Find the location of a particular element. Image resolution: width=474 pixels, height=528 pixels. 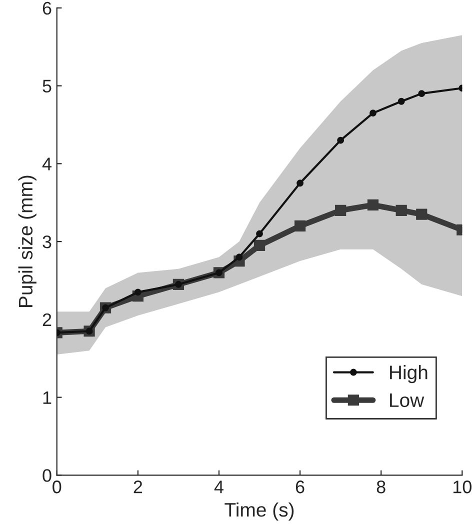

y-tick-label: 1 is located at coordinates (47, 397).